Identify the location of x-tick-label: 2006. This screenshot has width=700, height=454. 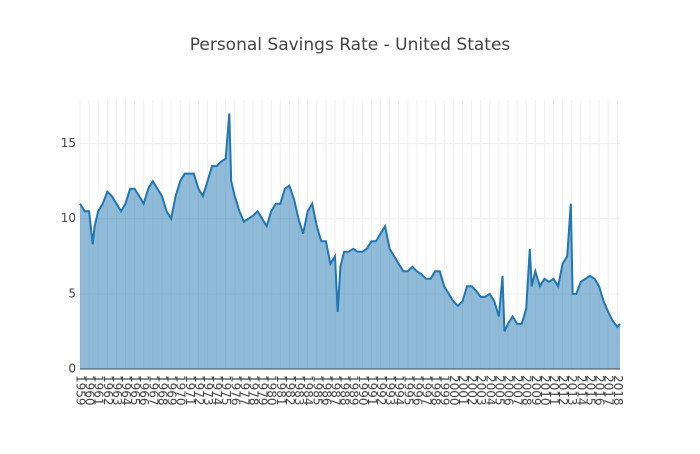
(508, 390).